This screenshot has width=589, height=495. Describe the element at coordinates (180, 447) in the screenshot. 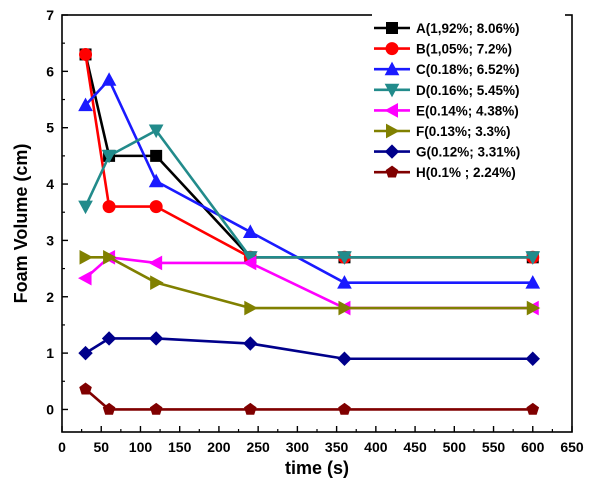

I see `x-tick-label: 150` at that location.